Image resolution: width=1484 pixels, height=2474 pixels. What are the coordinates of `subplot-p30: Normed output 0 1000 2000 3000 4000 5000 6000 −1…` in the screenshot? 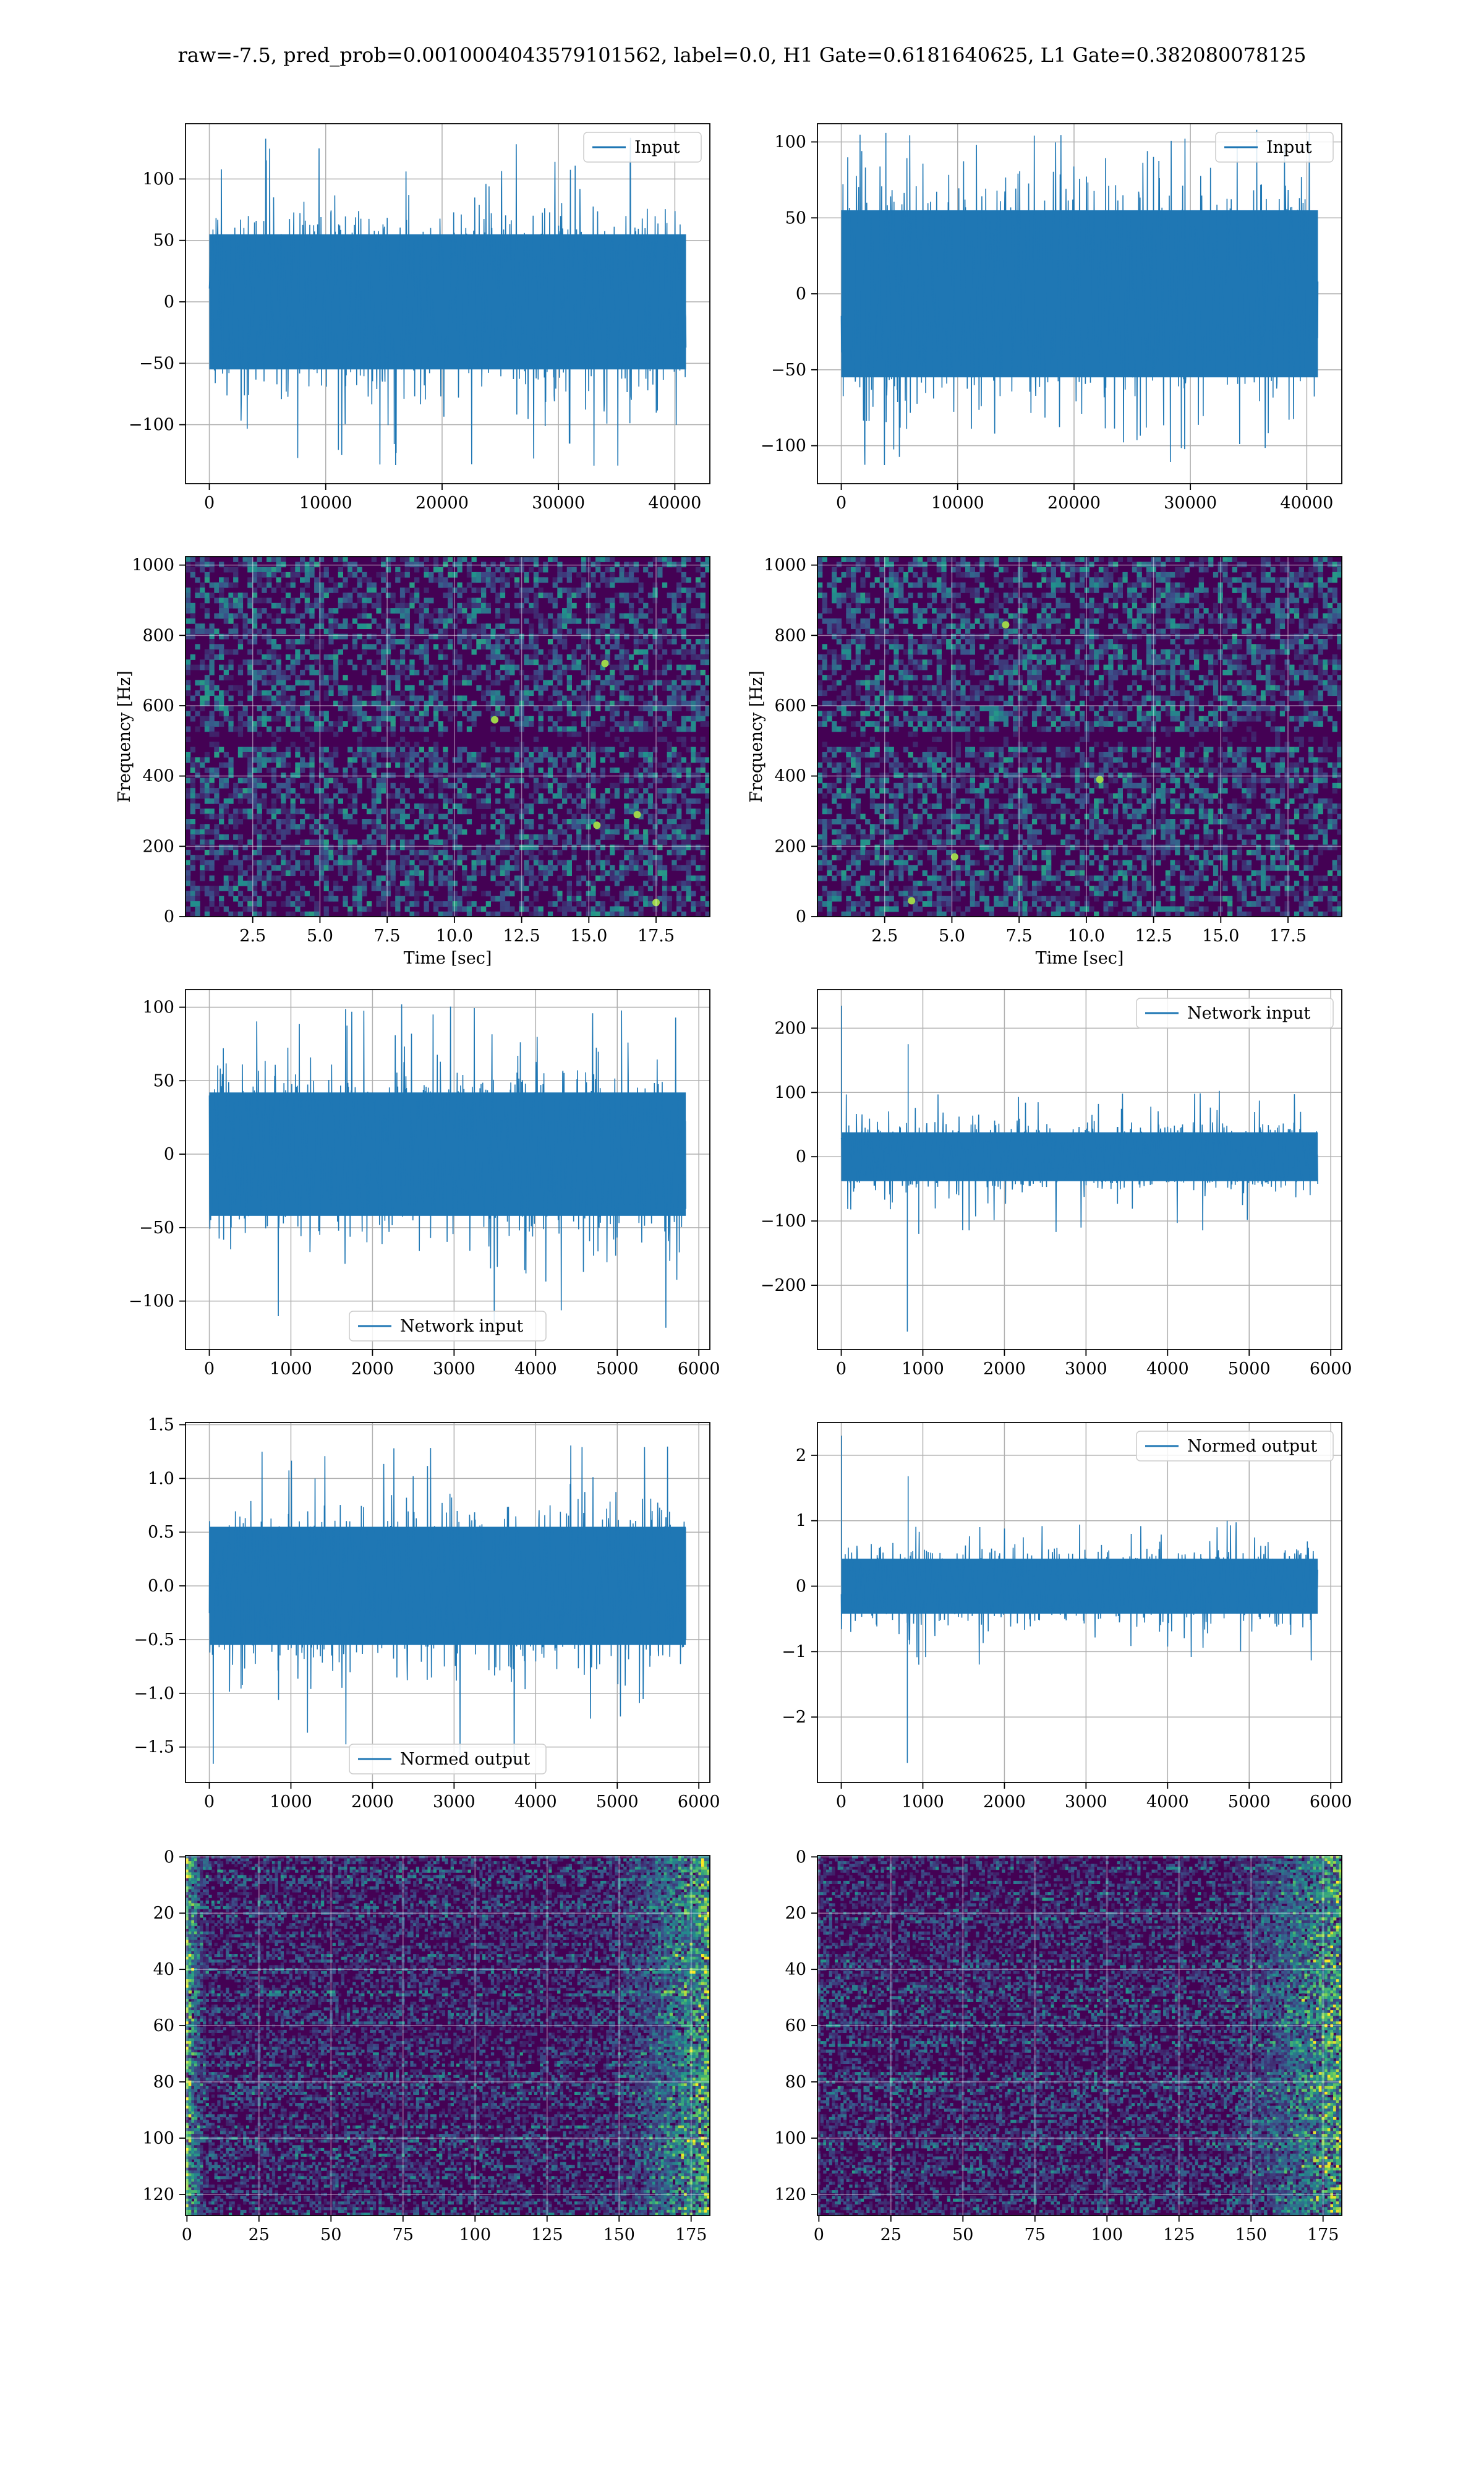 It's located at (427, 1613).